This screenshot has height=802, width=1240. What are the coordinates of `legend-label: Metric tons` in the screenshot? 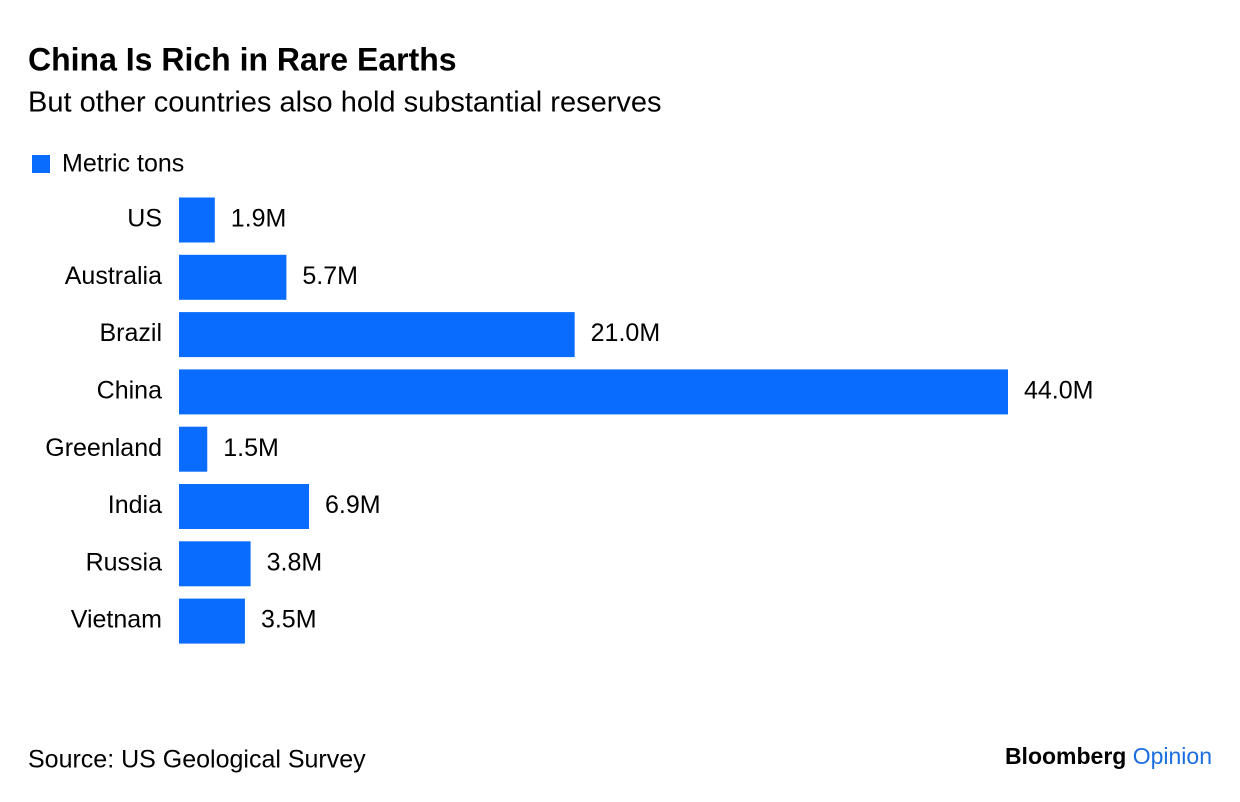 It's located at (123, 164).